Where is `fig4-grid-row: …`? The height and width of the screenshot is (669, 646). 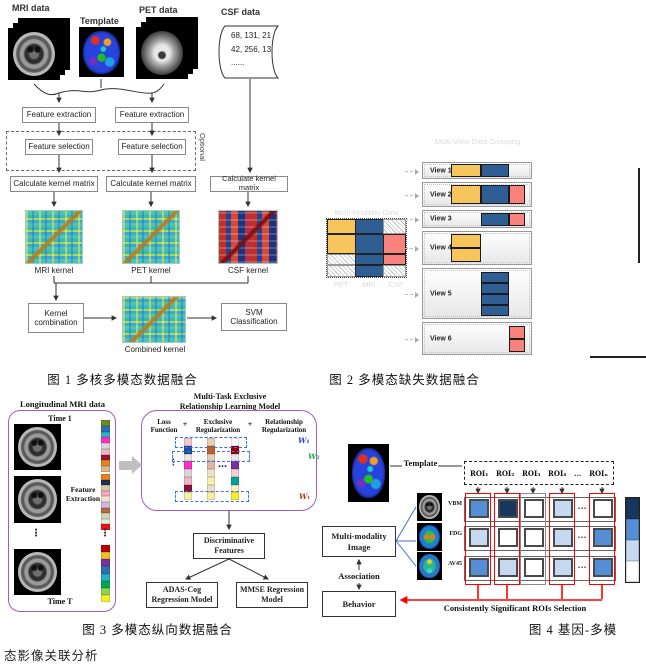
fig4-grid-row: … is located at coordinates (540, 509).